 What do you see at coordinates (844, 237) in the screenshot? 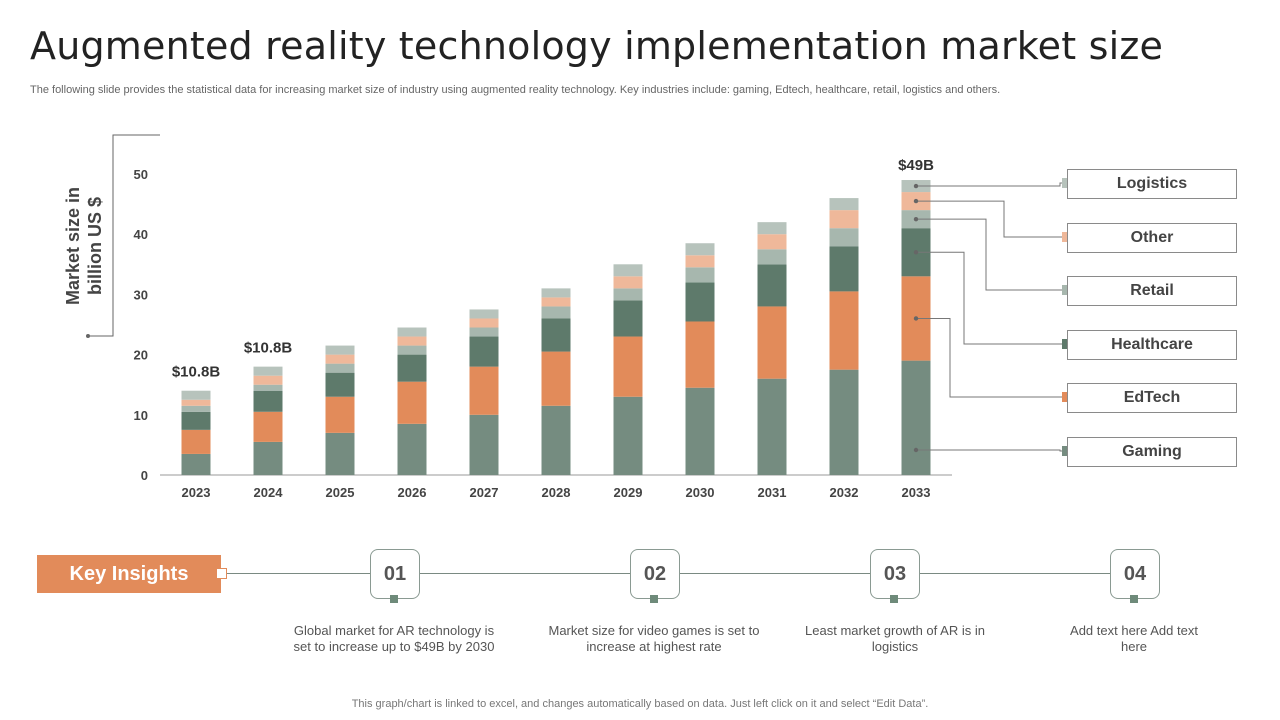
I see `bar-segment-retail-2032` at bounding box center [844, 237].